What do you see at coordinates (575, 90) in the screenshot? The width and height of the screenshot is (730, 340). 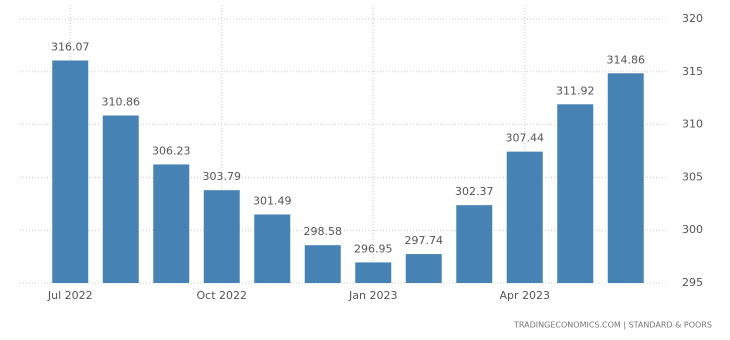 I see `value-label: 311.92` at bounding box center [575, 90].